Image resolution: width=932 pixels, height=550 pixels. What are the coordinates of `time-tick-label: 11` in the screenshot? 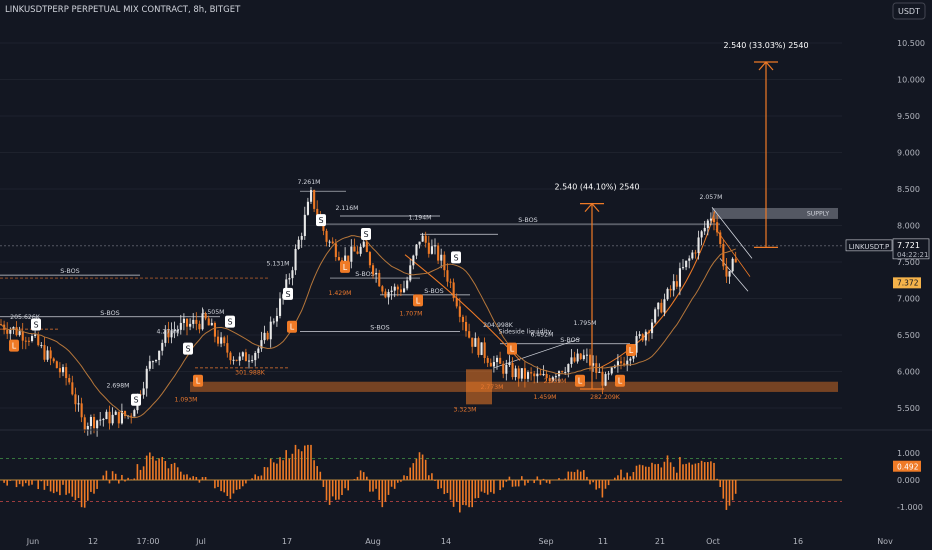 It's located at (603, 541).